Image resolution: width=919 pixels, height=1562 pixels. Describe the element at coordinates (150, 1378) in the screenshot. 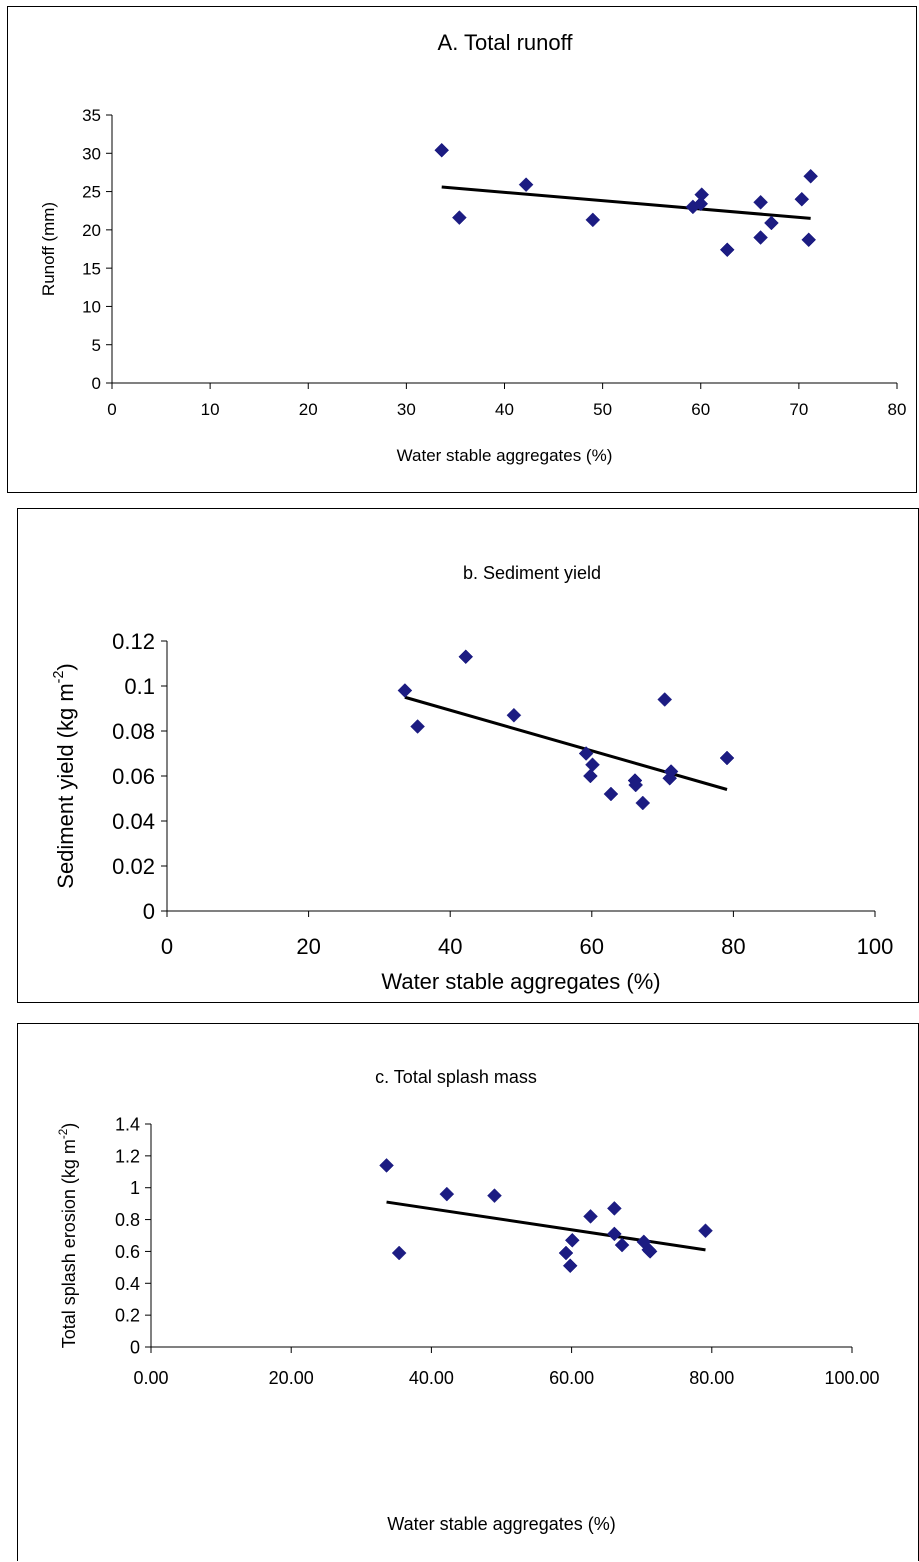

I see `x-tick-label: 0.00` at that location.